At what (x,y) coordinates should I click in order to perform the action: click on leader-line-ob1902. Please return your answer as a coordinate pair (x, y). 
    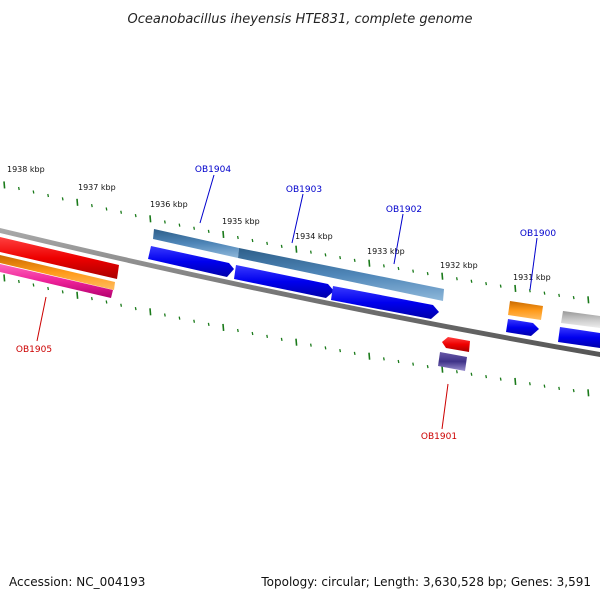
    Looking at the image, I should click on (398, 239).